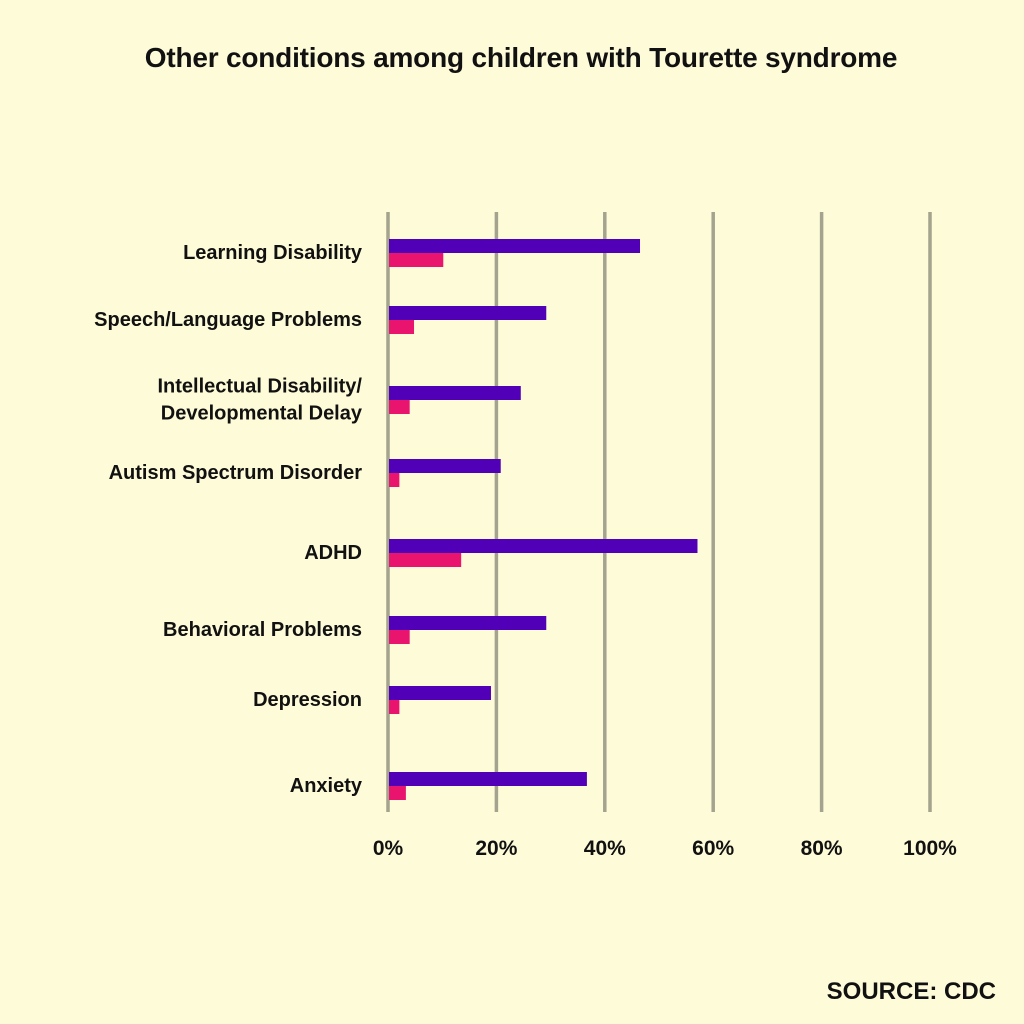 This screenshot has width=1024, height=1024. What do you see at coordinates (307, 700) in the screenshot?
I see `category-label: Depression` at bounding box center [307, 700].